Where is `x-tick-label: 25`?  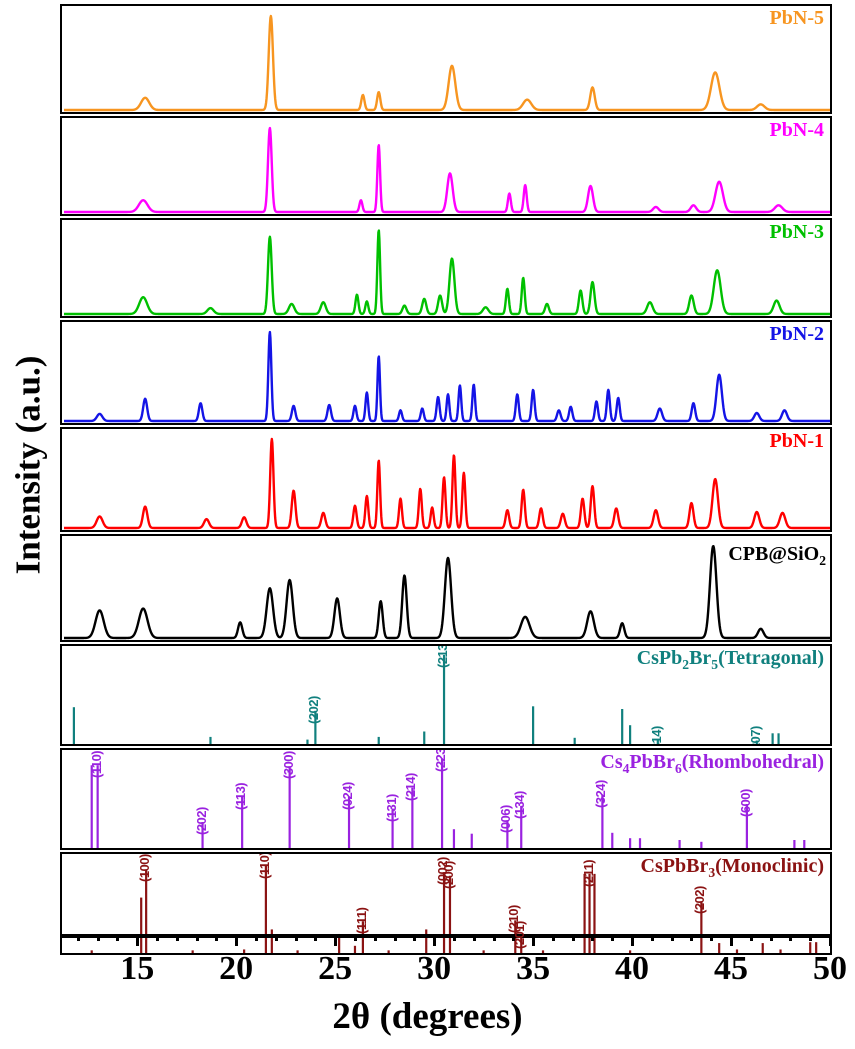
x-tick-label: 25 is located at coordinates (335, 968).